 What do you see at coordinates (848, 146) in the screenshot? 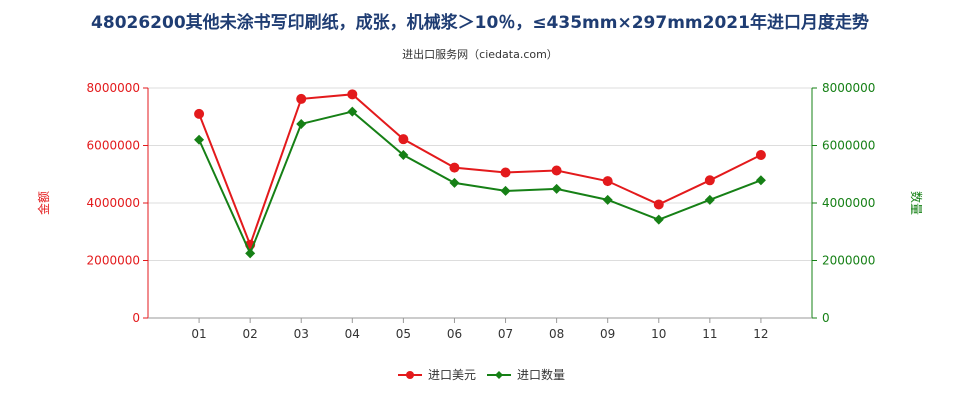
I see `y-right-tick-label: 6000000` at bounding box center [848, 146].